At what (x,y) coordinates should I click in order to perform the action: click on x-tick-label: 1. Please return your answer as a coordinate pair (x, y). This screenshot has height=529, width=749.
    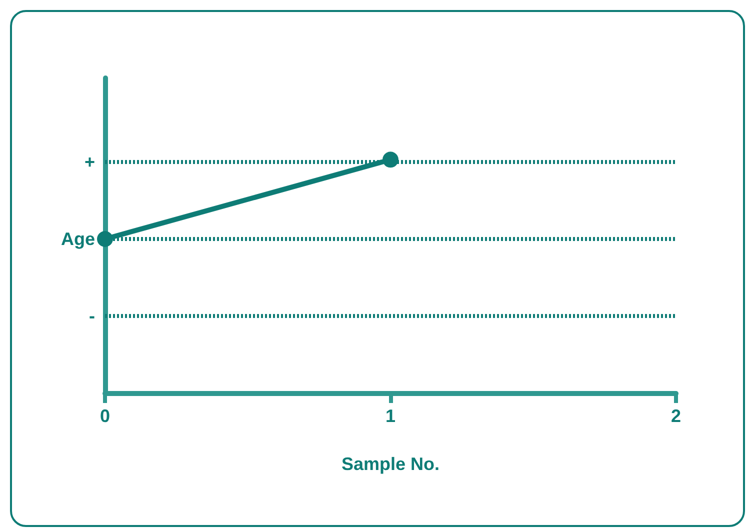
    Looking at the image, I should click on (390, 416).